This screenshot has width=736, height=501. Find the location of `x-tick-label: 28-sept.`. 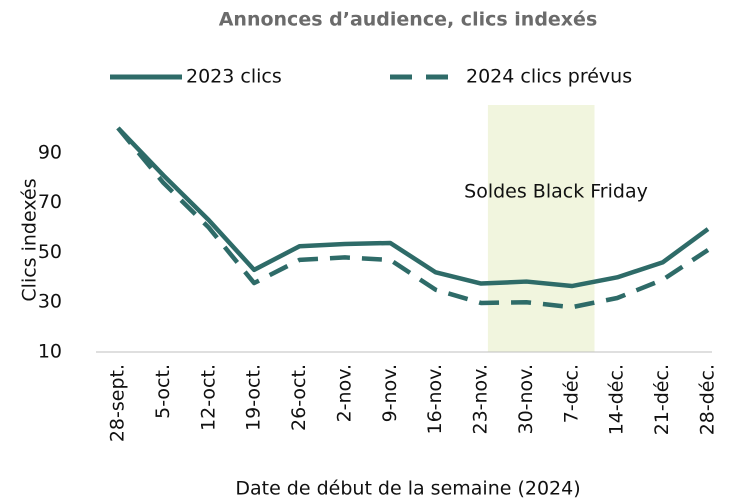

x-tick-label: 28-sept. is located at coordinates (118, 403).